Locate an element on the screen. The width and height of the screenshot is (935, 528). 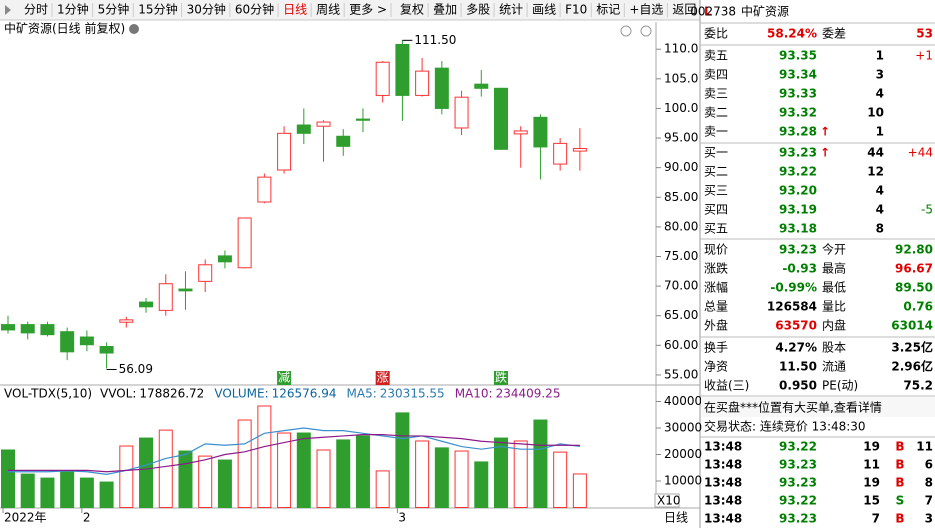
event-marker-label: 跌 is located at coordinates (501, 377).